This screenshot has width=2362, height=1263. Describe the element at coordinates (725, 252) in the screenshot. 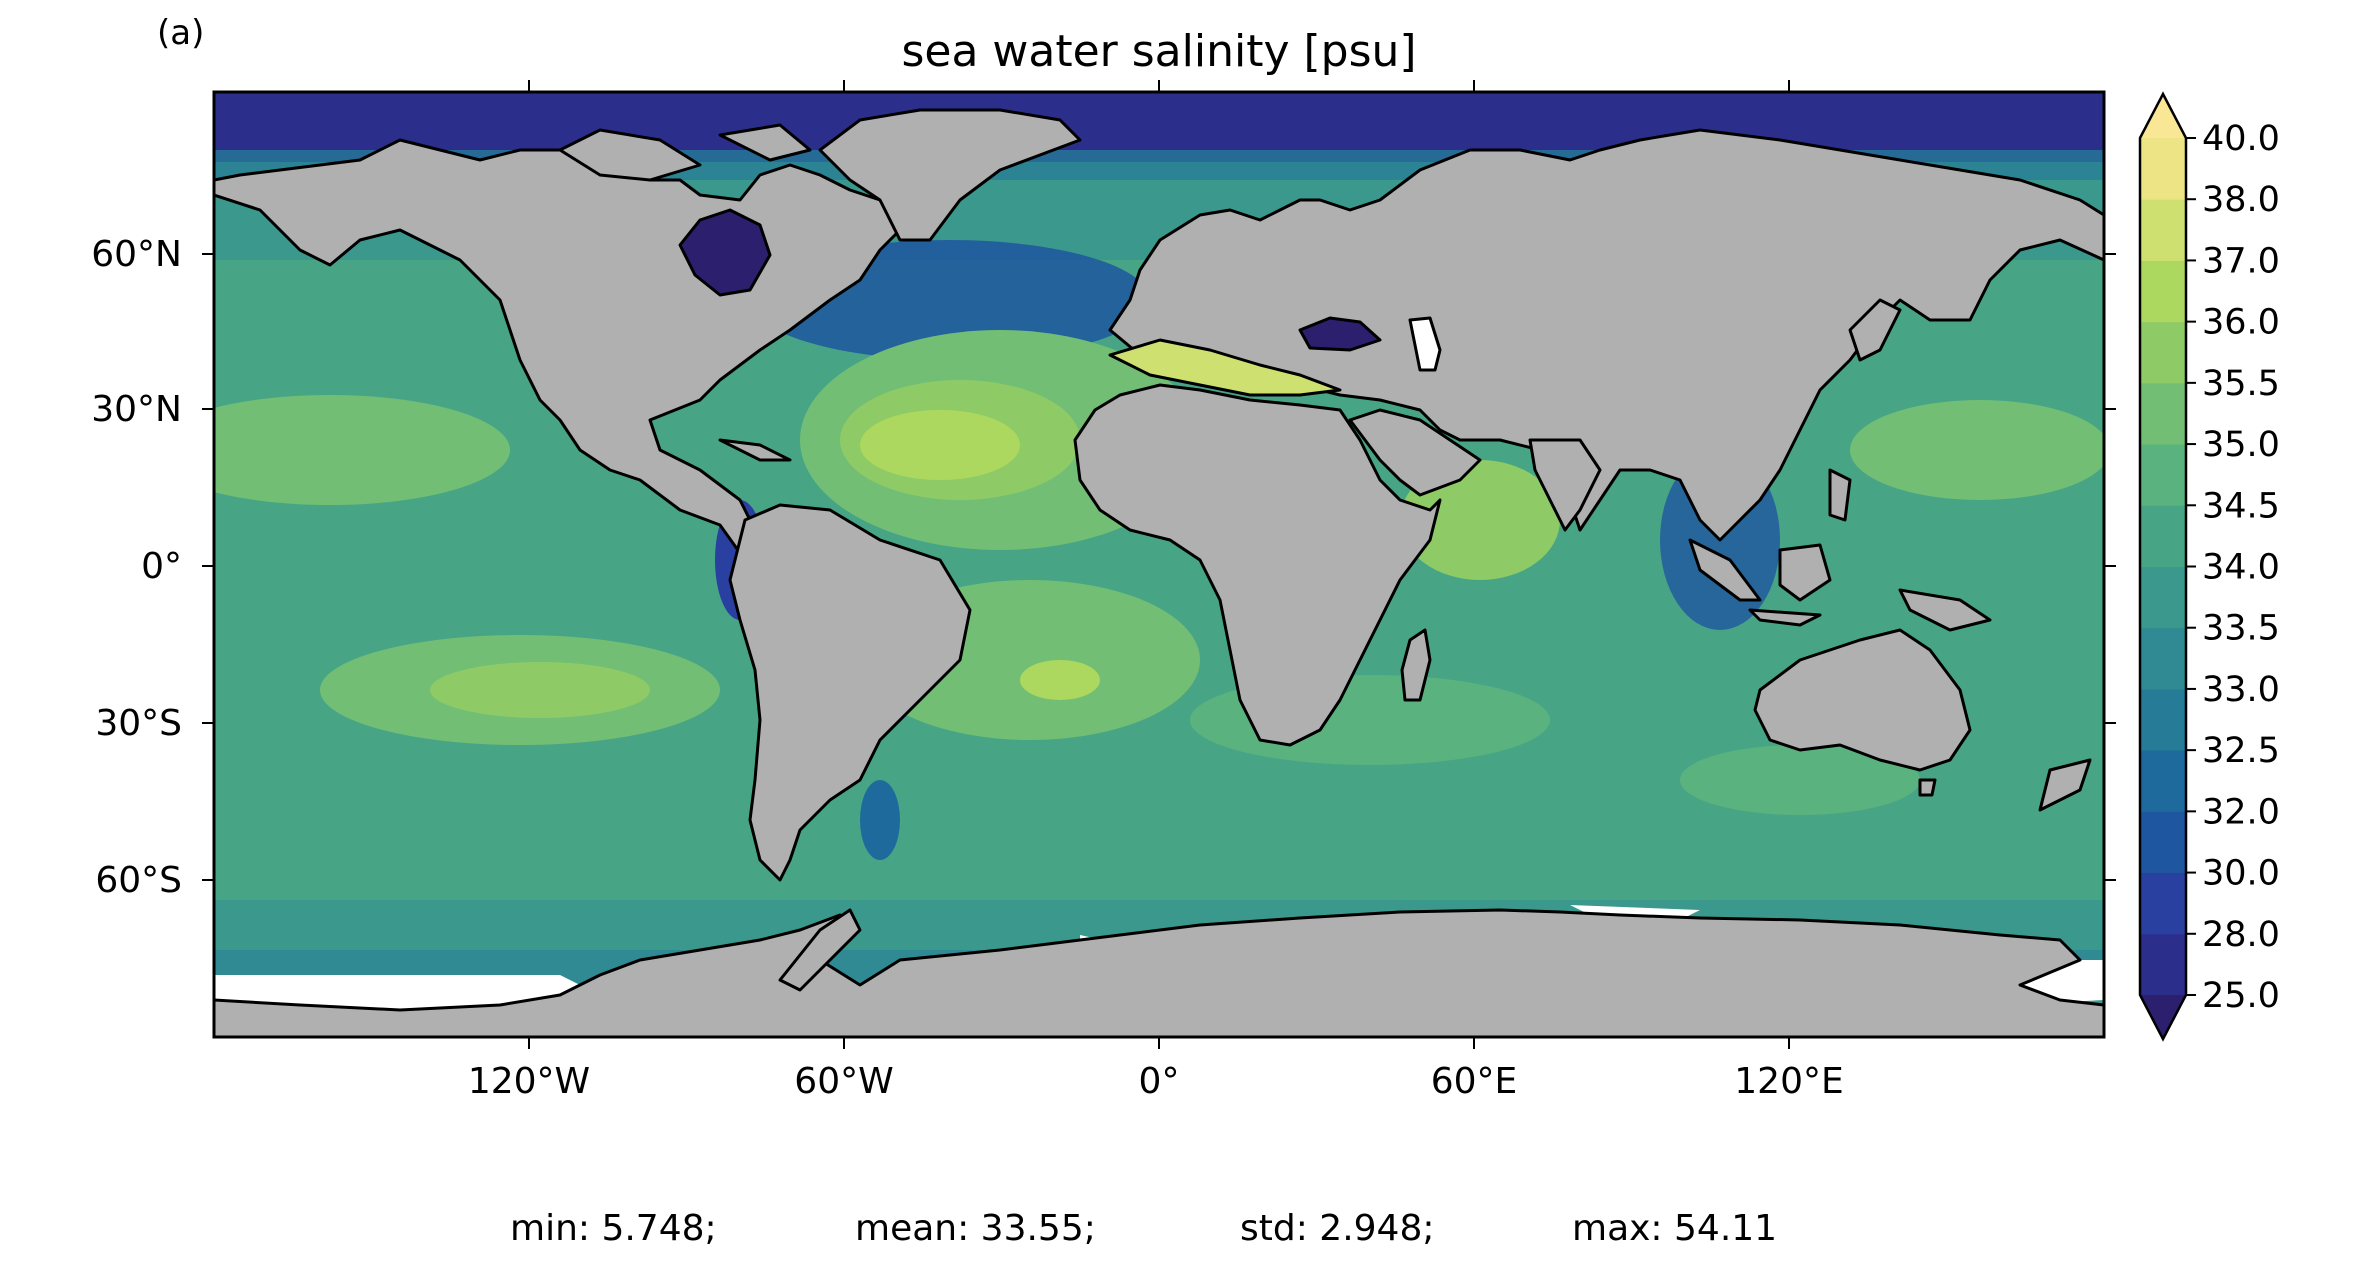

I see `hudson-bay` at that location.